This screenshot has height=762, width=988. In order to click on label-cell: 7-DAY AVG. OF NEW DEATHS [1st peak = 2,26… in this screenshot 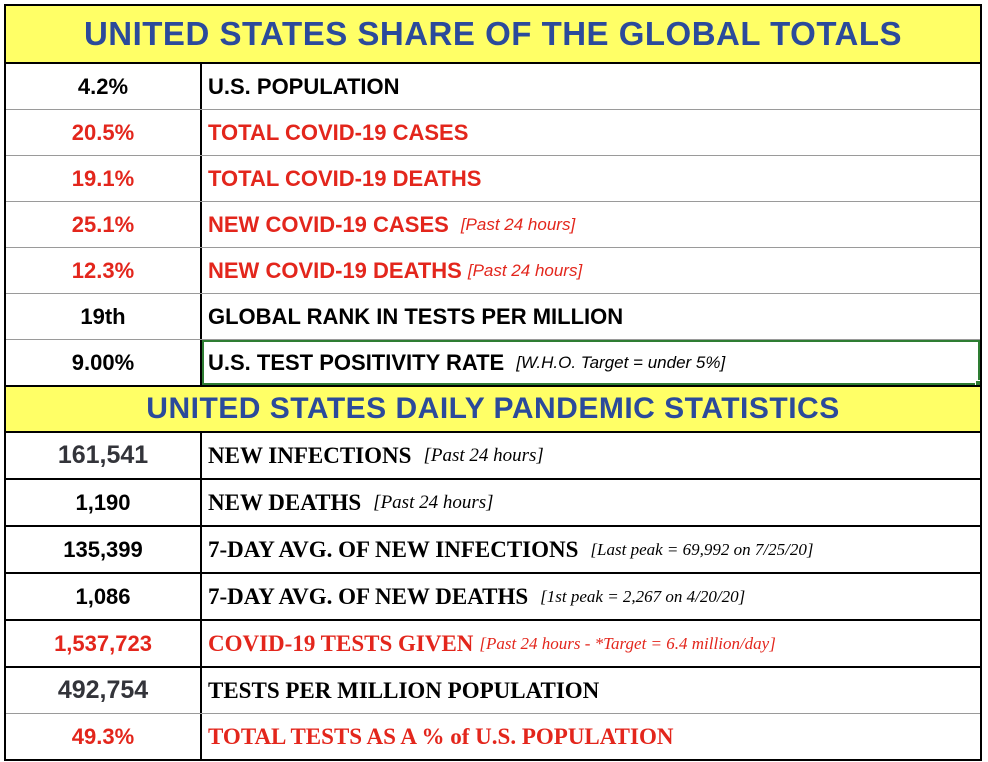, I will do `click(477, 596)`.